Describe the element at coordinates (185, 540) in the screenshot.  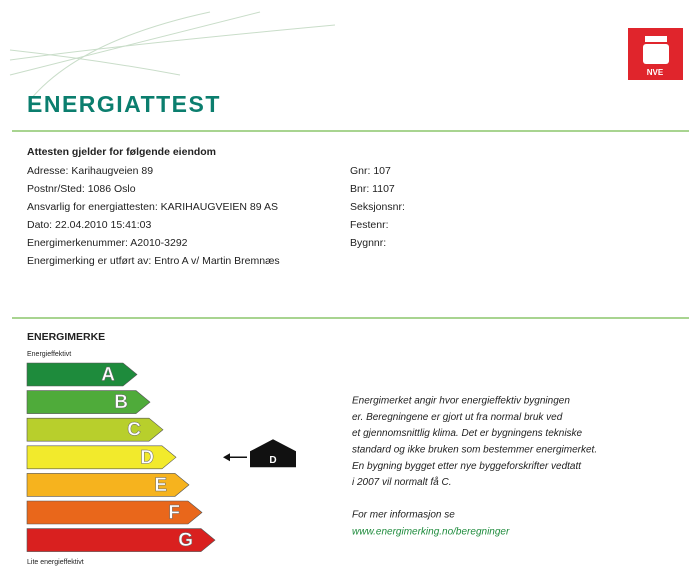
I see `grade-letter: G` at that location.